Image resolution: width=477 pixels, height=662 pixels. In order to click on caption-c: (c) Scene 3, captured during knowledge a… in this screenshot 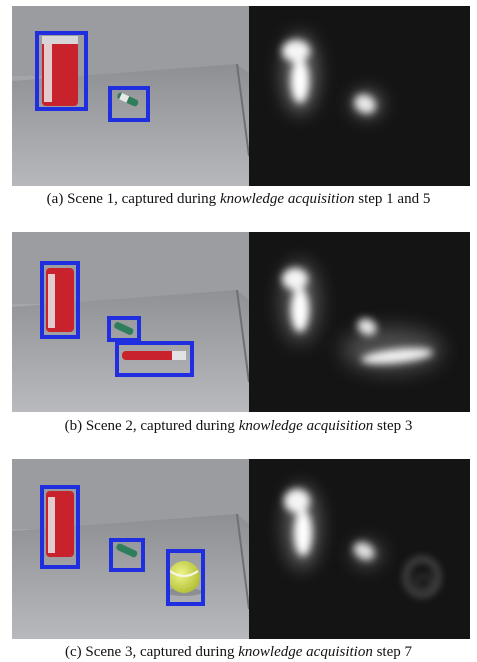, I will do `click(238, 652)`.